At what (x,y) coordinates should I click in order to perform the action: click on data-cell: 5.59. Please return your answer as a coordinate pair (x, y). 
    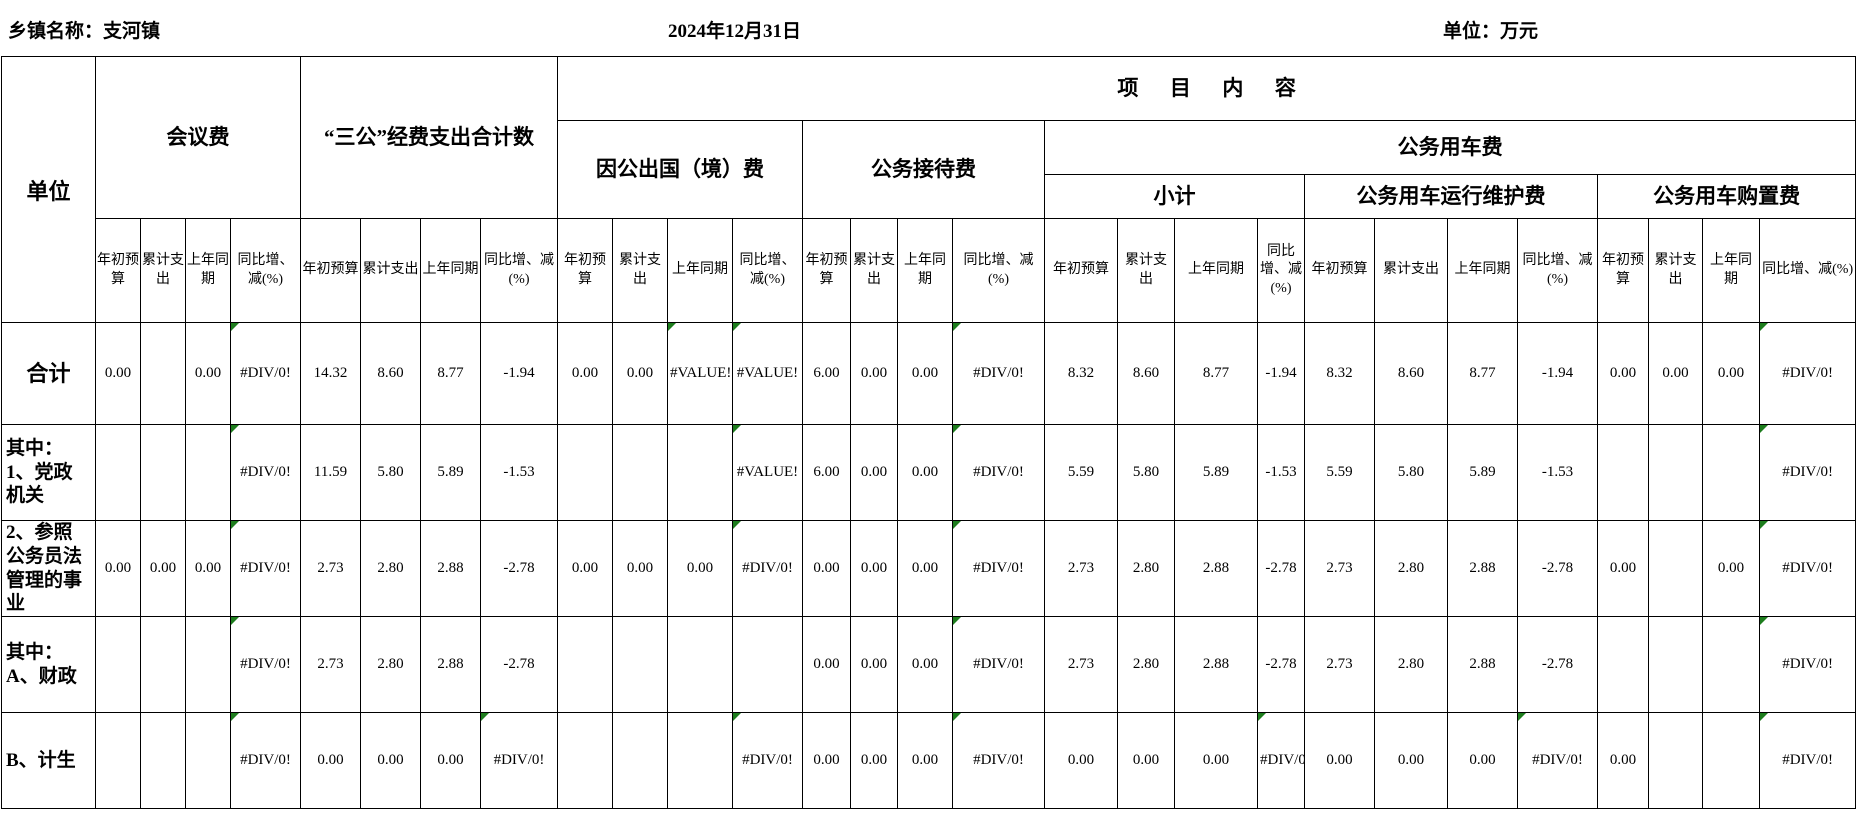
    Looking at the image, I should click on (1339, 472).